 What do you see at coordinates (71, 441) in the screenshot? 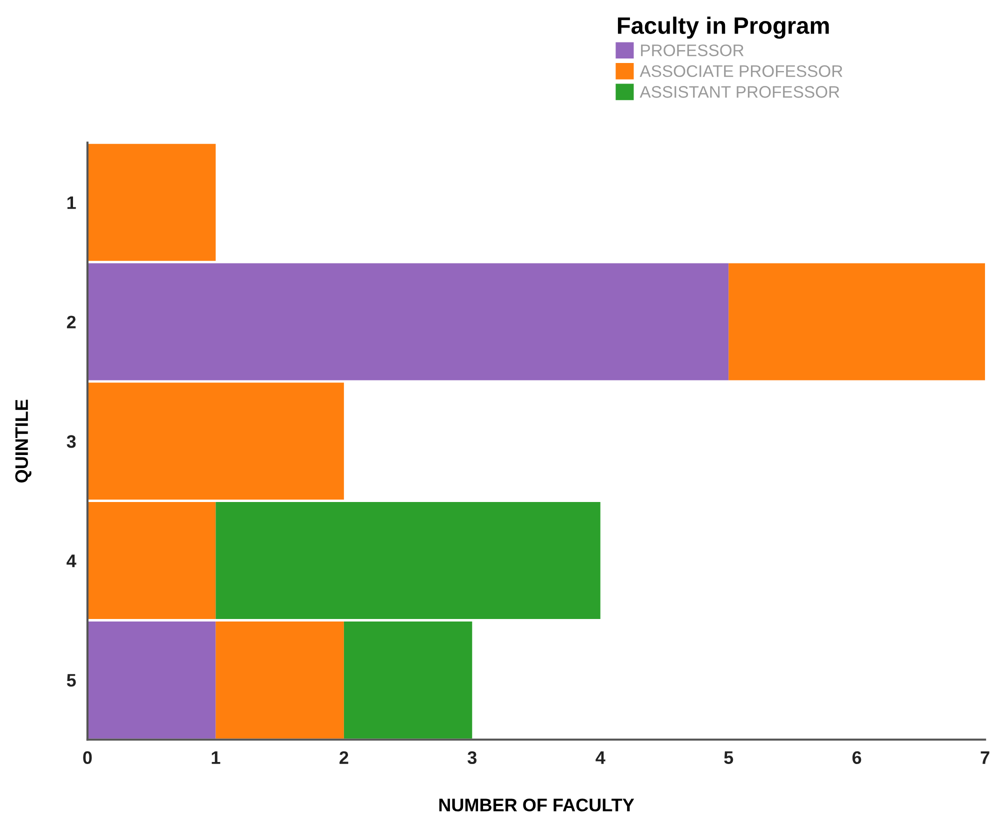
I see `y-tick-label: 3` at bounding box center [71, 441].